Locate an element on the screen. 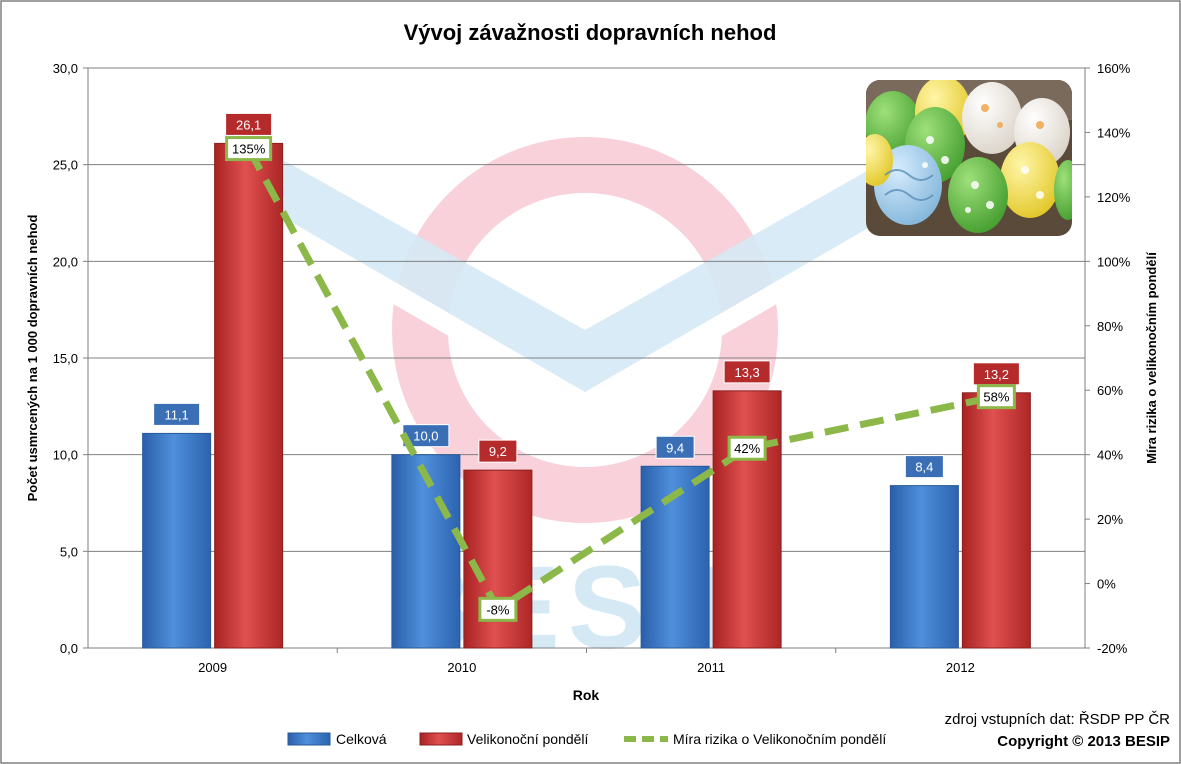 The height and width of the screenshot is (764, 1181). risk-data-label: 58% is located at coordinates (996, 397).